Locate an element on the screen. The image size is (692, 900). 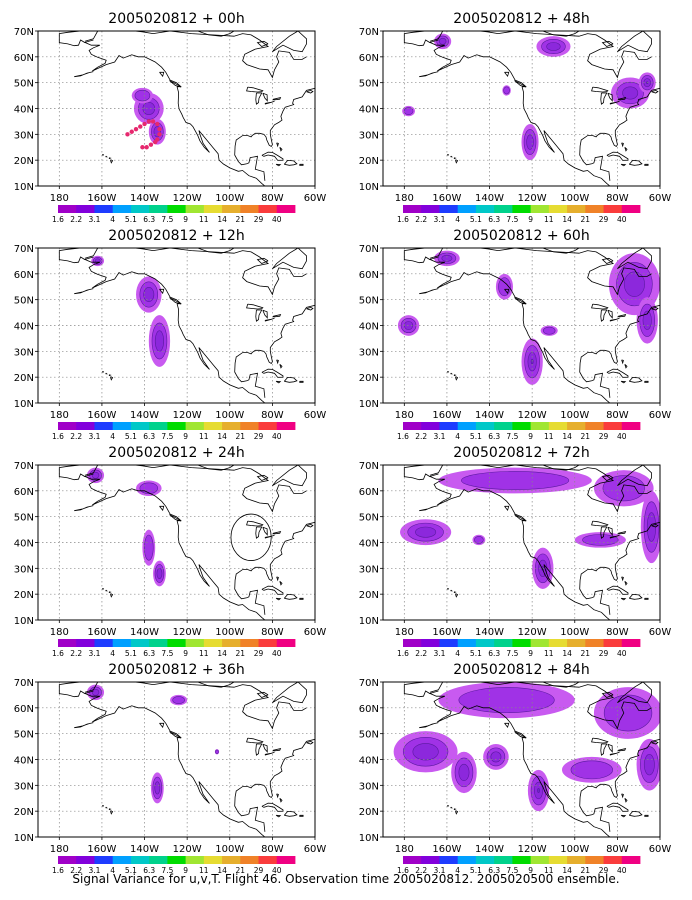
colorbar-label: 9 is located at coordinates (185, 436).